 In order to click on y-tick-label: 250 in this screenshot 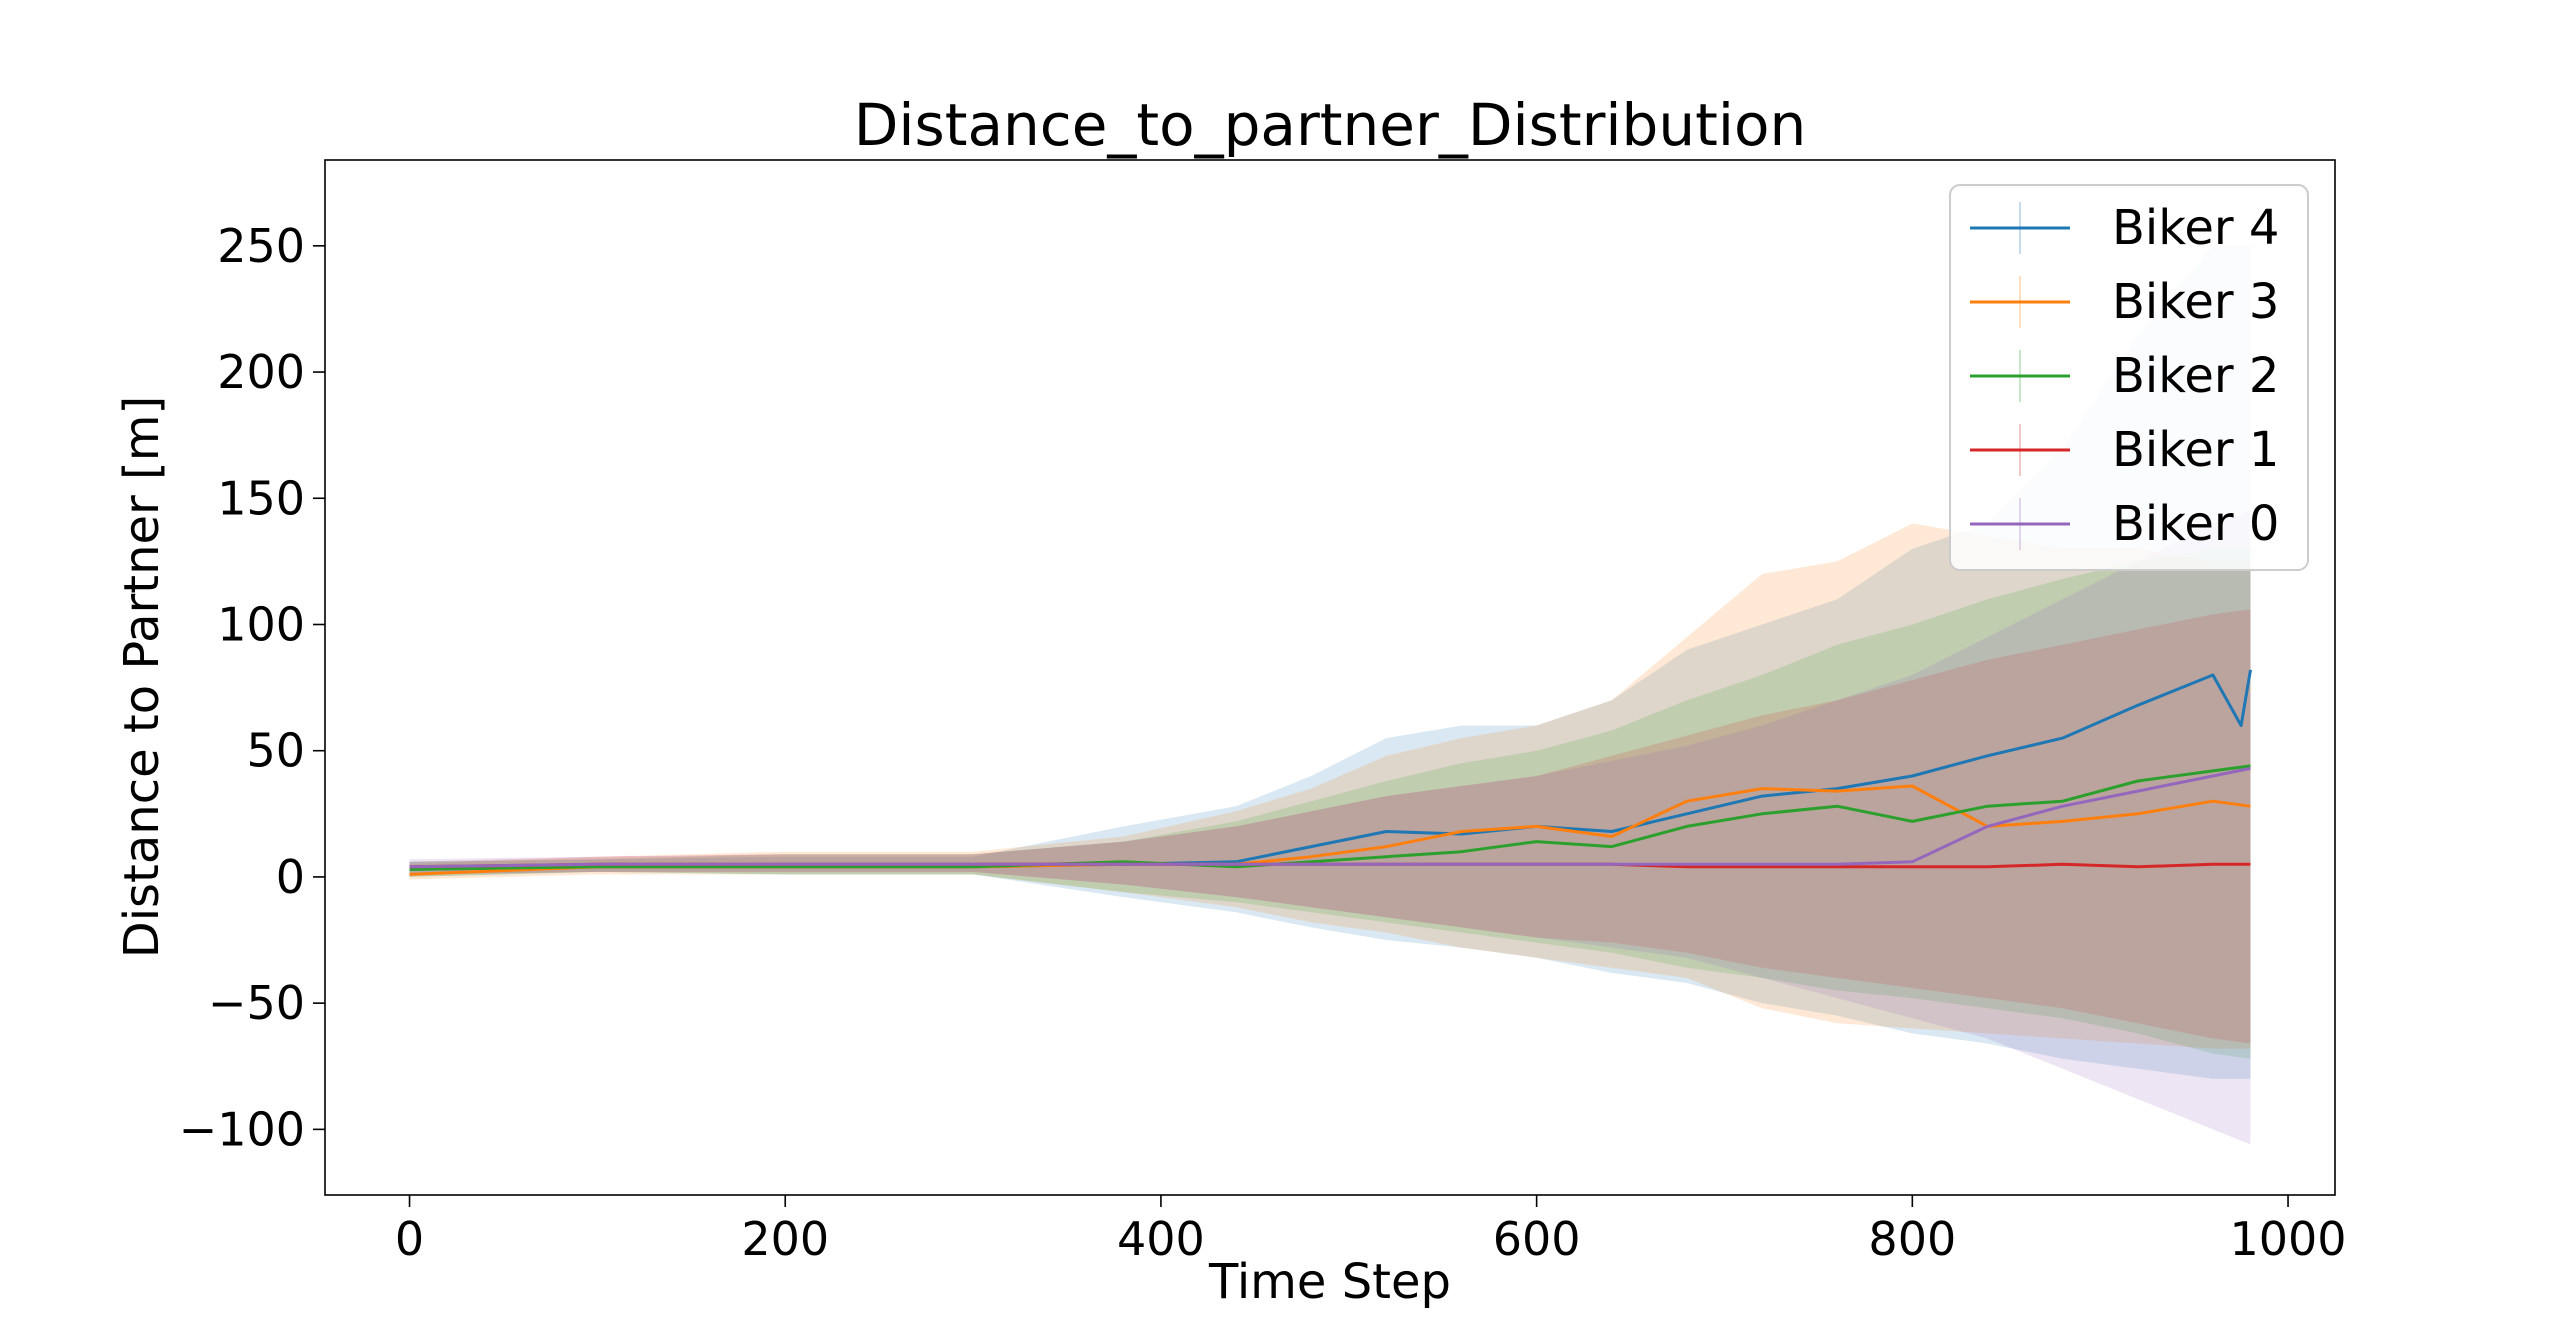, I will do `click(261, 246)`.